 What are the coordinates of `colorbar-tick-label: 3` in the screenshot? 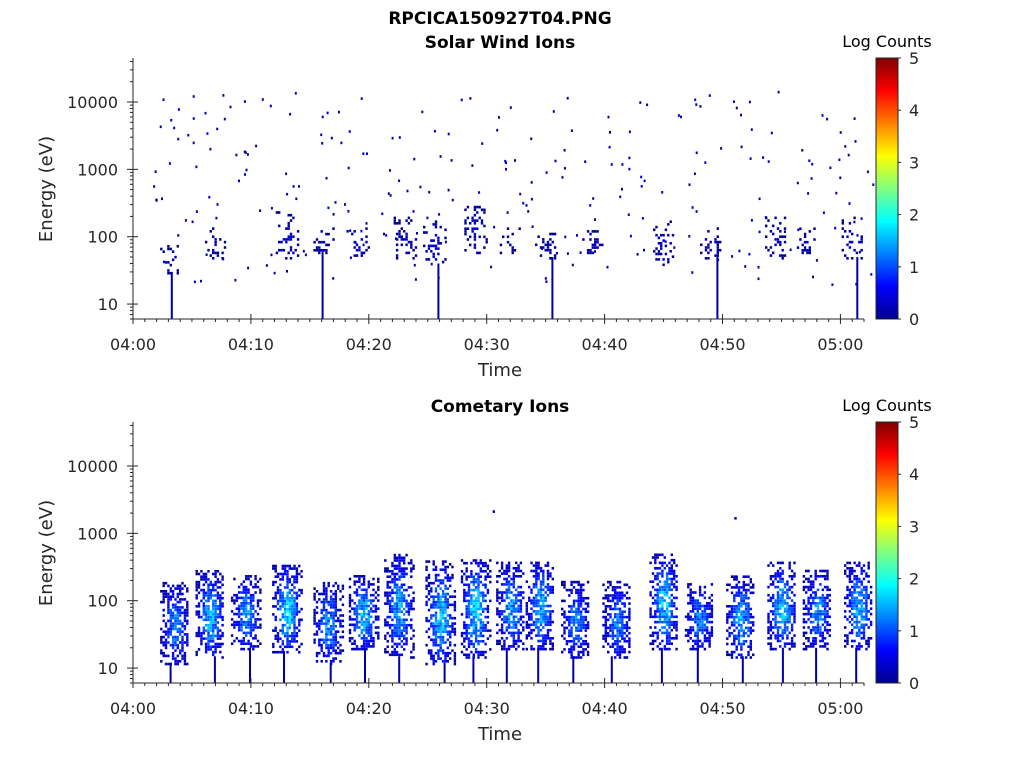 It's located at (914, 526).